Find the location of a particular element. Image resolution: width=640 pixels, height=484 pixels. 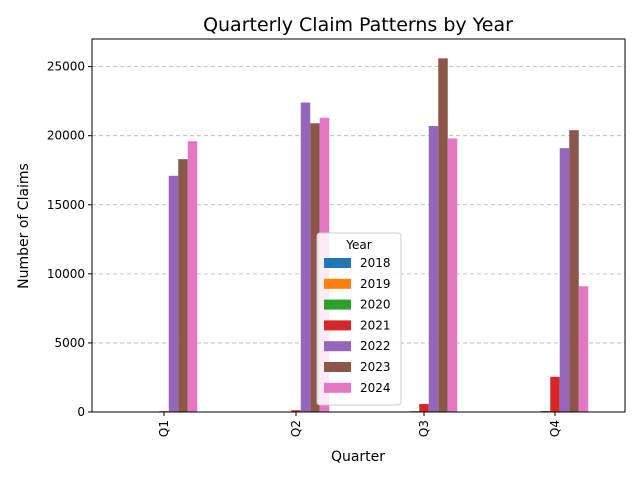

bar-2024-Q1 is located at coordinates (192, 277).